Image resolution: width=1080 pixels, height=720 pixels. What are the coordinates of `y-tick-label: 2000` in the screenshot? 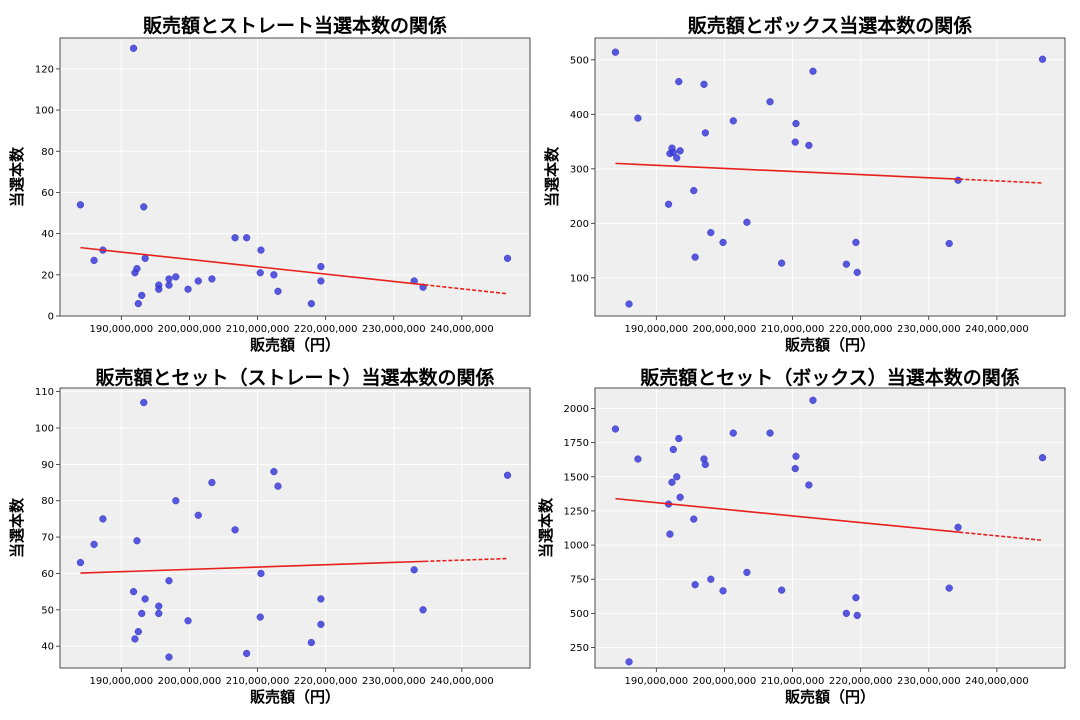 It's located at (576, 409).